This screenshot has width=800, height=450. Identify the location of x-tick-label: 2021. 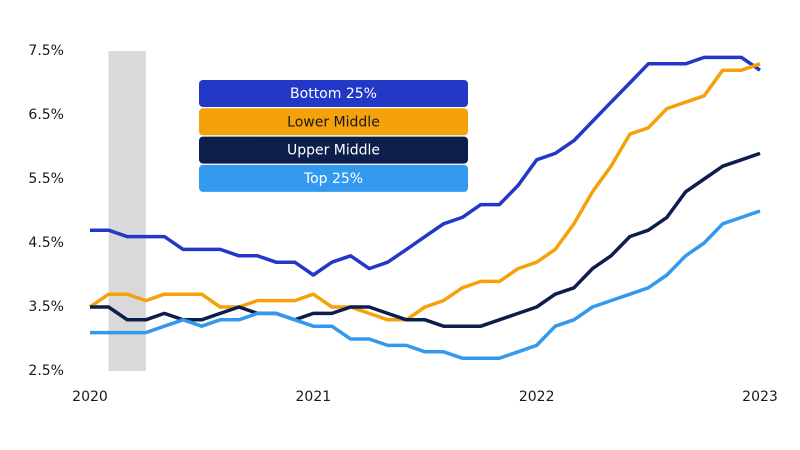
(314, 397).